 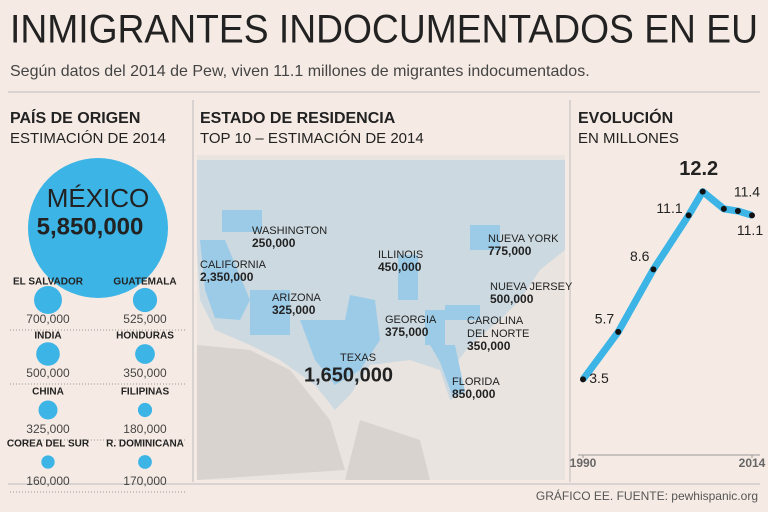 I want to click on state-value: 850,000, so click(x=474, y=394).